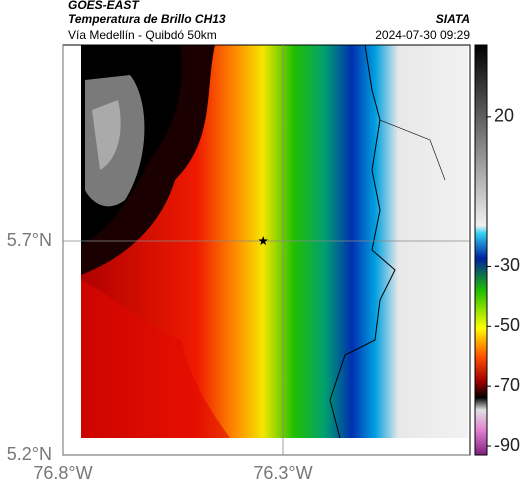 The image size is (526, 491). I want to click on colorbar-tick-label: -50, so click(507, 325).